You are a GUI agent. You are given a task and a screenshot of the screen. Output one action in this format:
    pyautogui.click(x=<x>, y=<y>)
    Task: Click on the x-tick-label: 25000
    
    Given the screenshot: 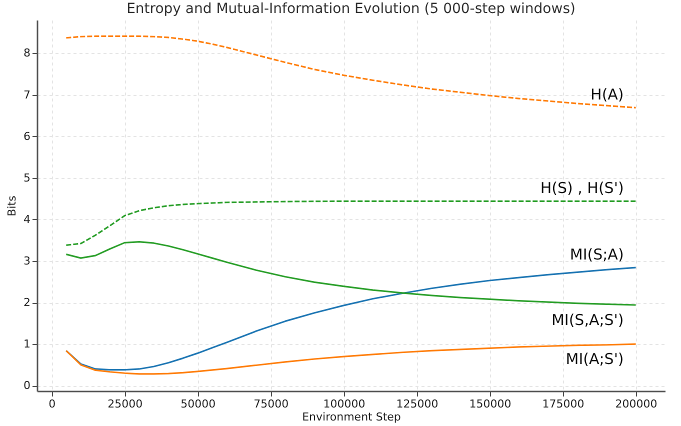 What is the action you would take?
    pyautogui.click(x=125, y=404)
    